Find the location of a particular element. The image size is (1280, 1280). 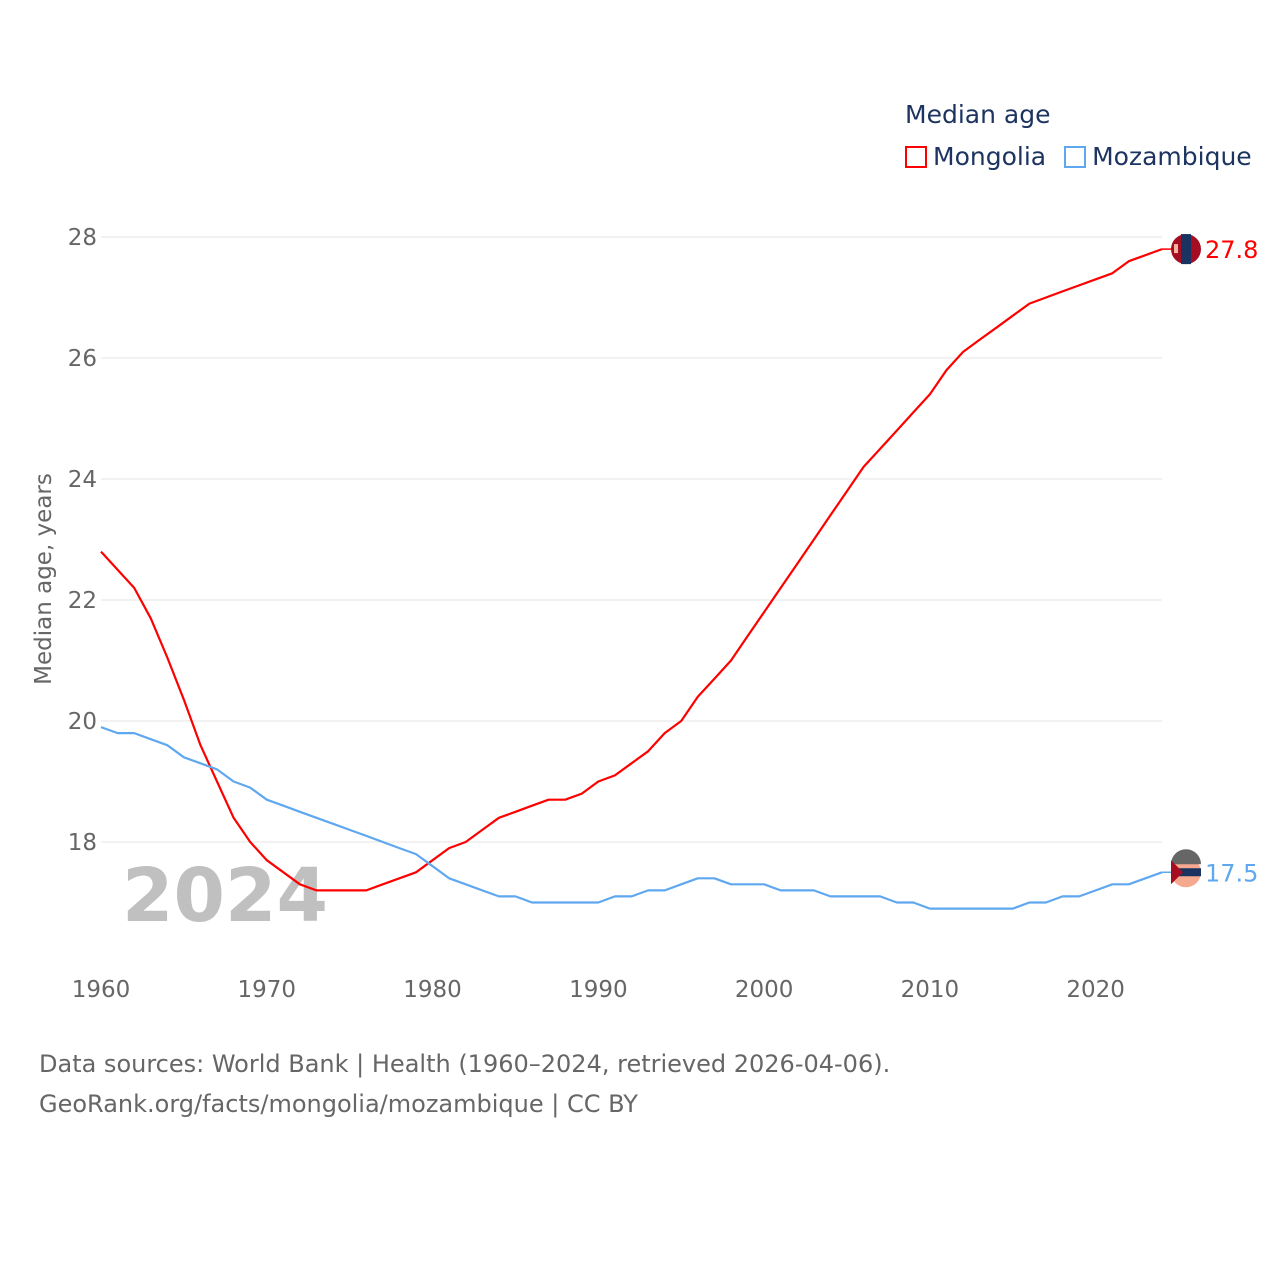

legend-item-mozambique: Mozambique is located at coordinates (1158, 156).